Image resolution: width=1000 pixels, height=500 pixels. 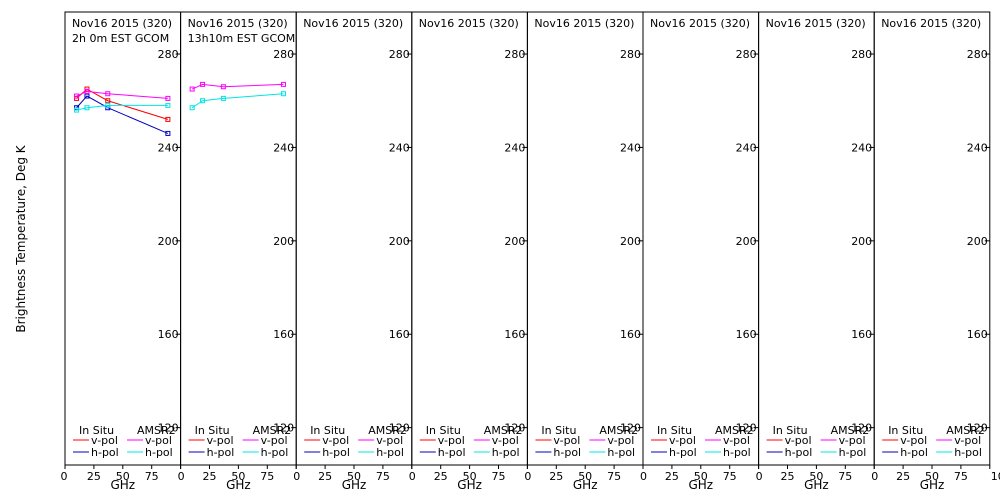 I want to click on y-axis-label: Brightness Temperature, Deg K, so click(x=21, y=238).